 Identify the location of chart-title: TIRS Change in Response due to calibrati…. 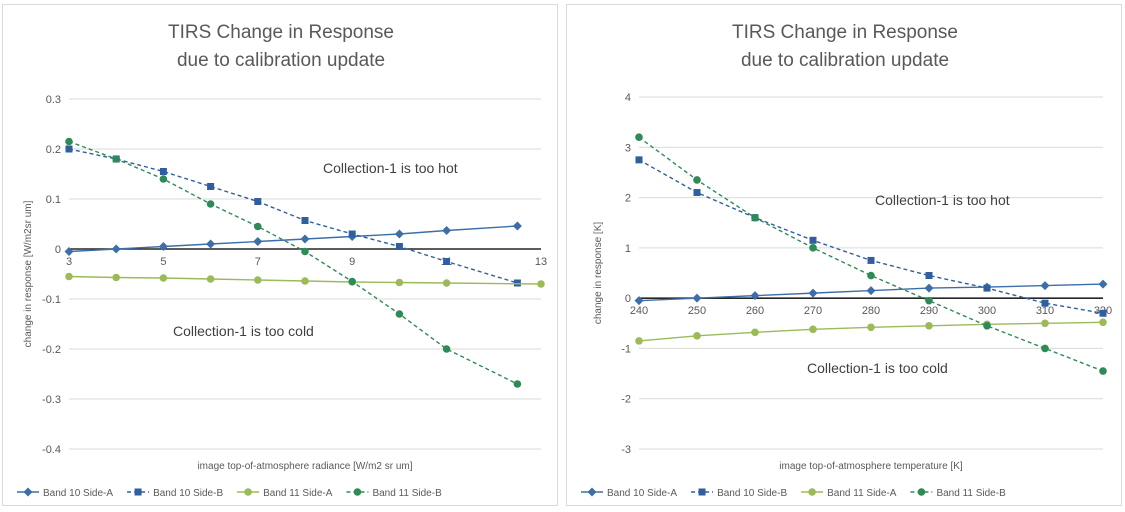
(845, 47).